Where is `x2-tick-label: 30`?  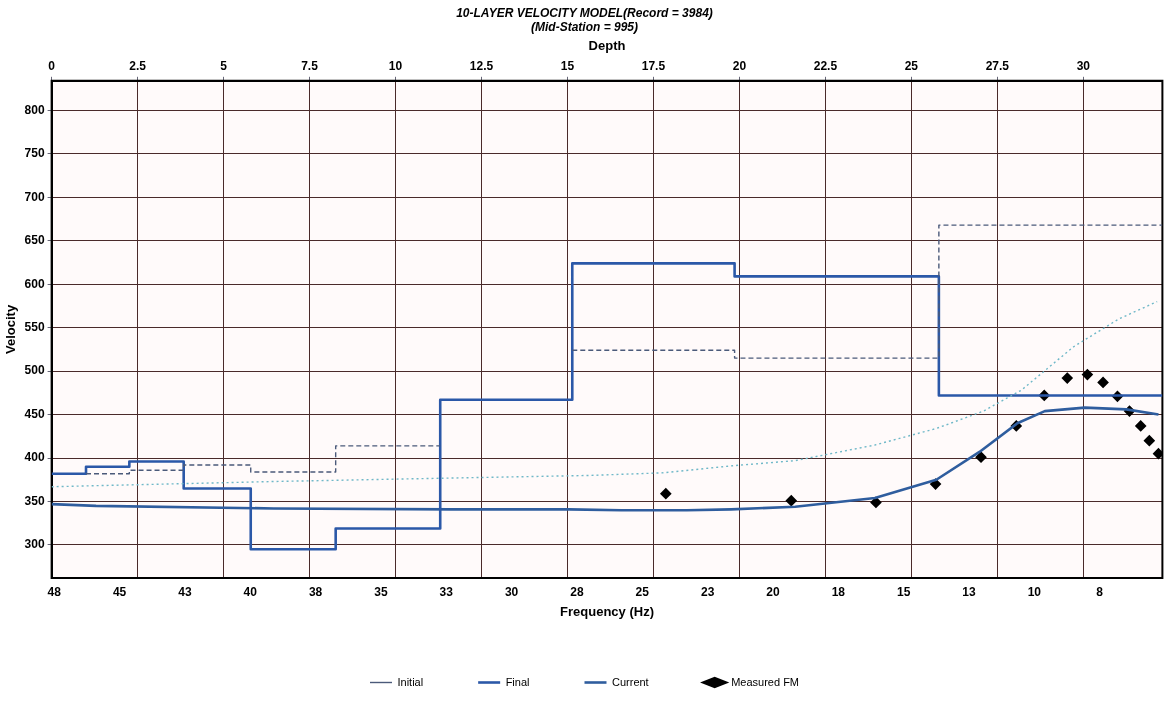
x2-tick-label: 30 is located at coordinates (1083, 65).